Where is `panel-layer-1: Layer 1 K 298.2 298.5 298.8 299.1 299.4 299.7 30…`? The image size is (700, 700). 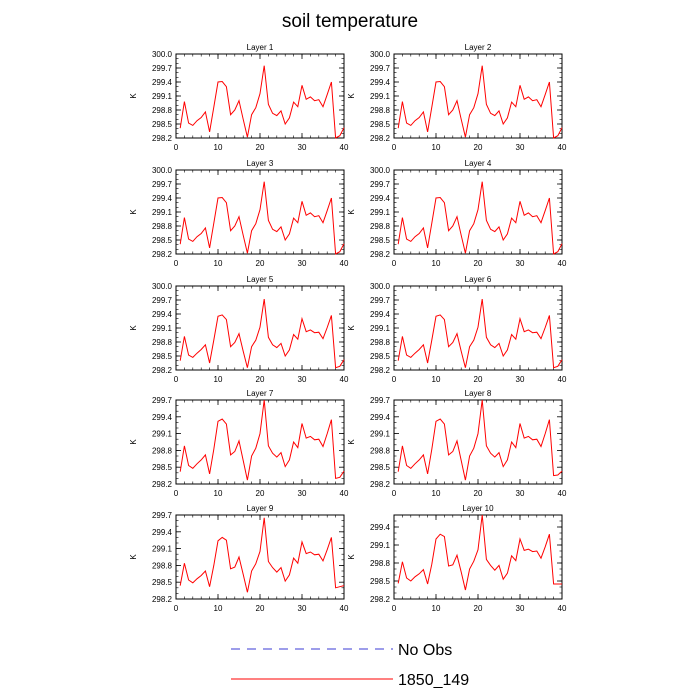 panel-layer-1: Layer 1 K 298.2 298.5 298.8 299.1 299.4 299.7 30… is located at coordinates (239, 97).